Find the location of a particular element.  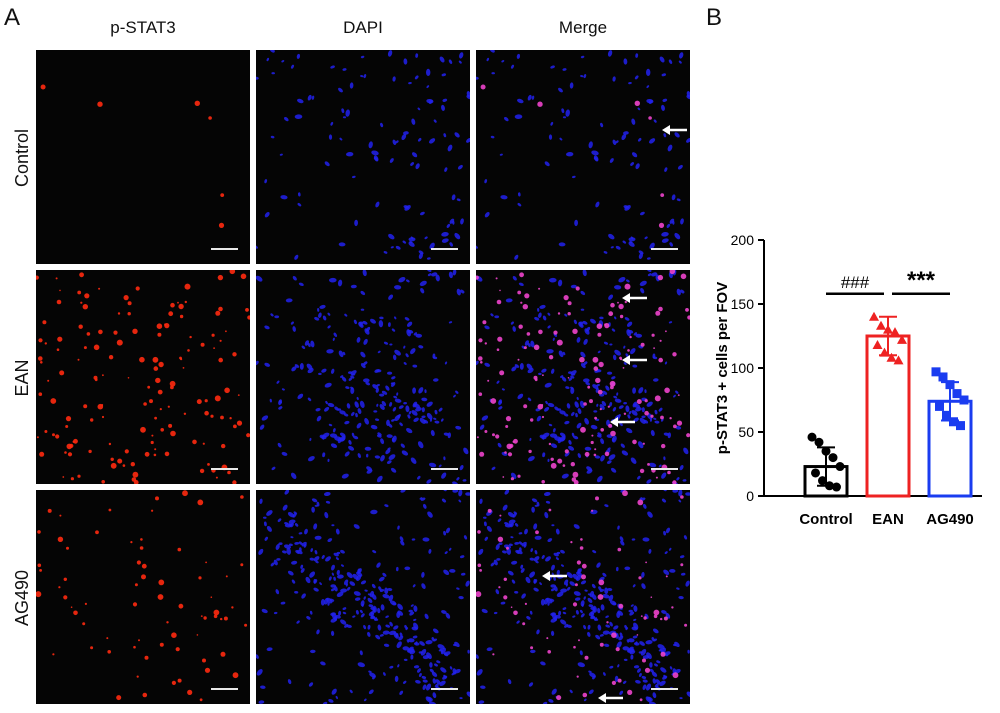

row-label-ean: EAN is located at coordinates (22, 378).